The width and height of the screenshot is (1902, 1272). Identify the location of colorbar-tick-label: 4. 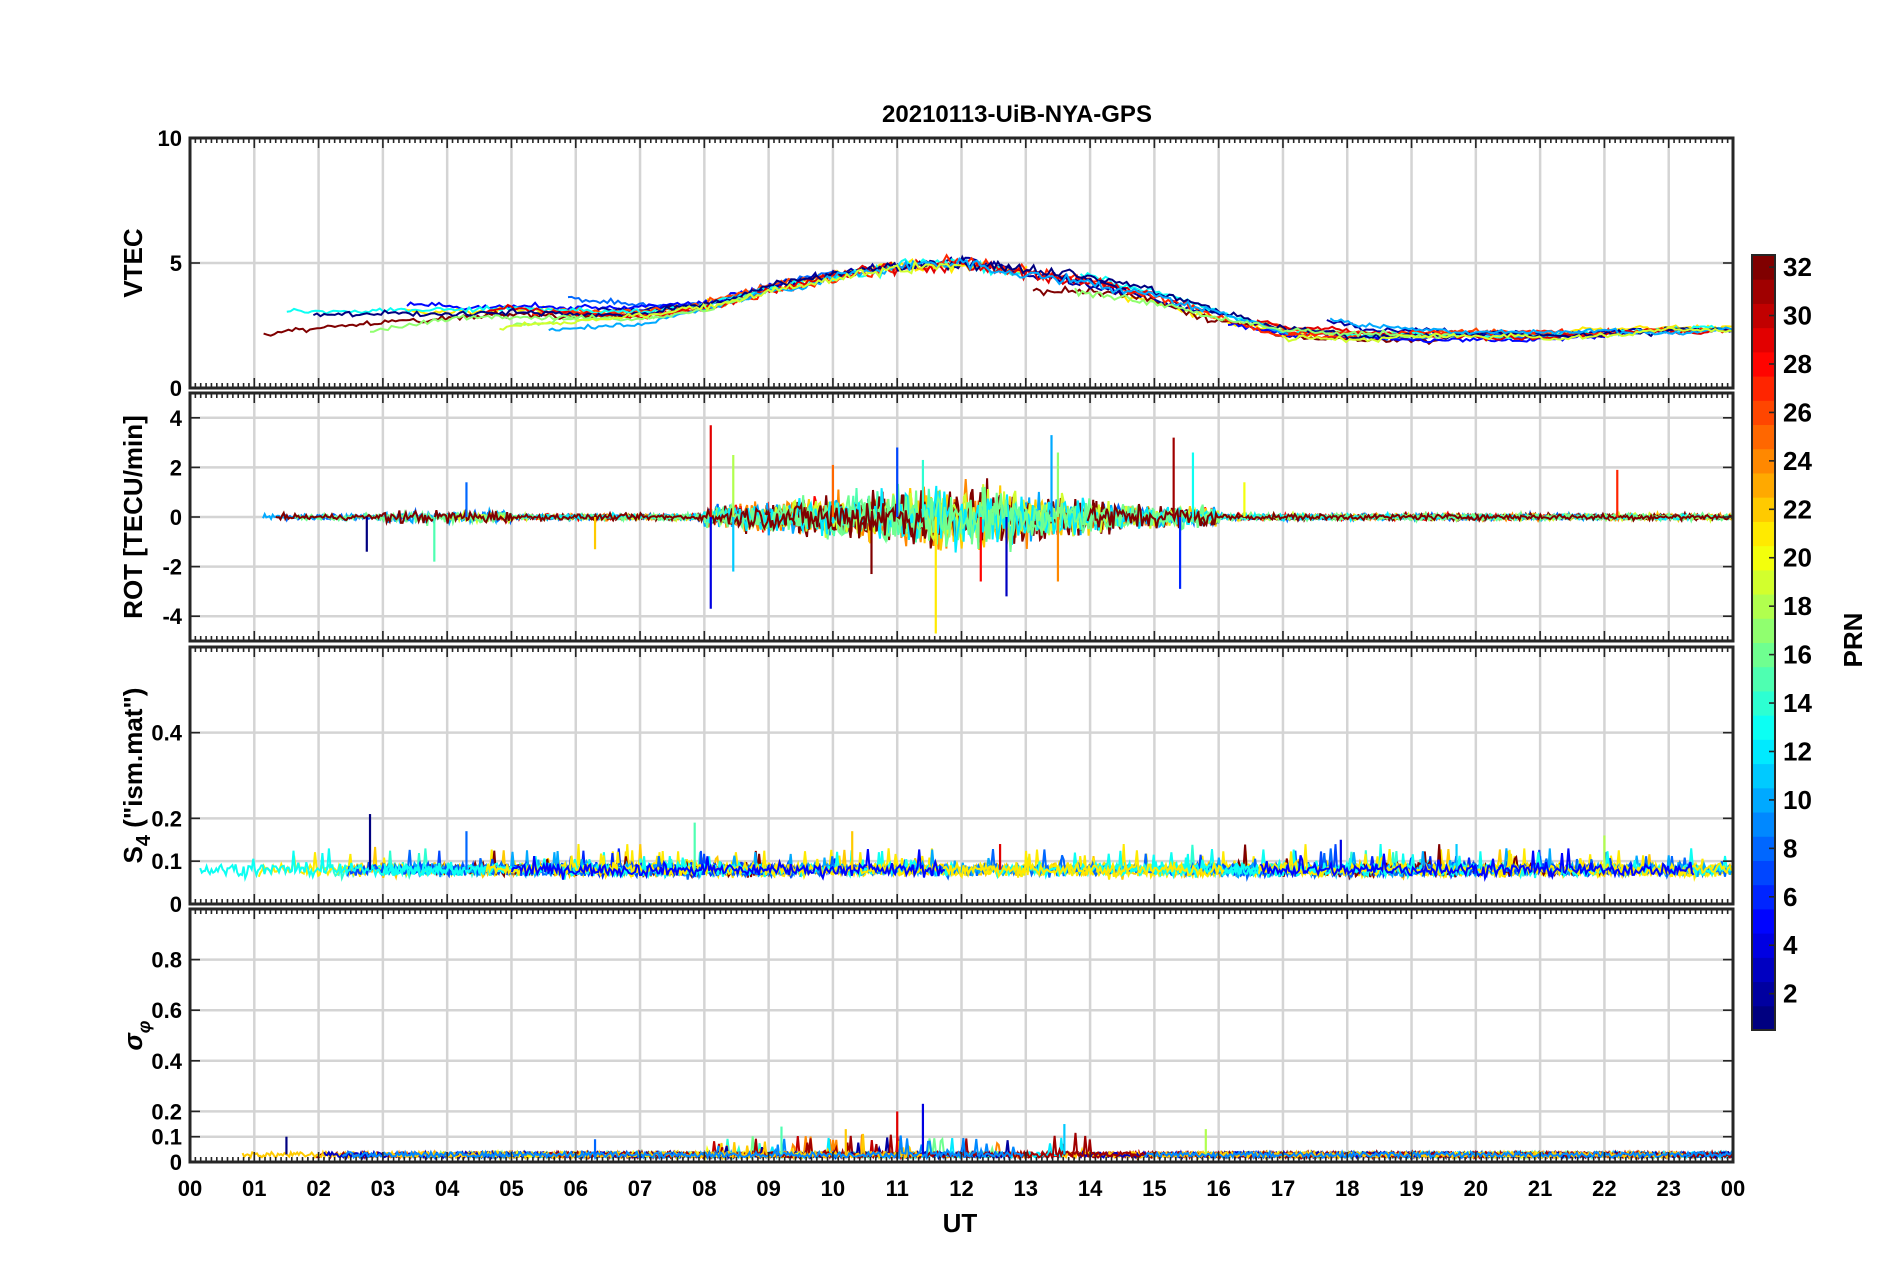
(1790, 945).